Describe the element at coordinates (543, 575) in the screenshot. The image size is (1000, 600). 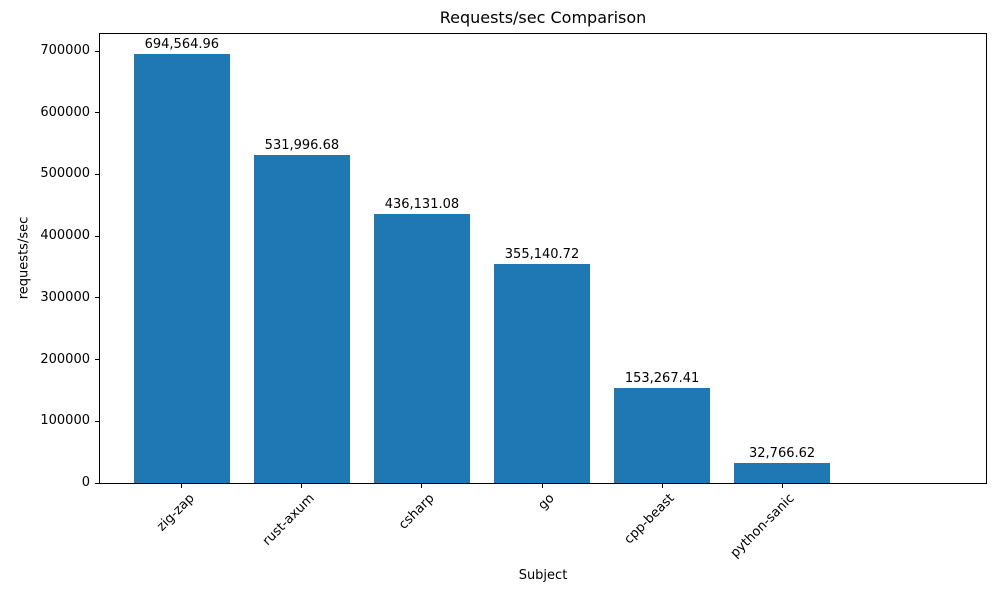
I see `x-axis-label: Subject` at that location.